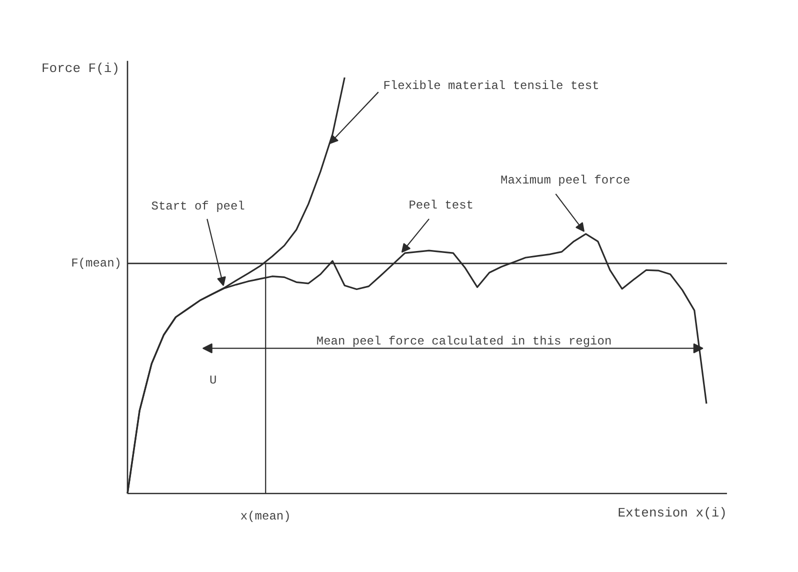 The image size is (798, 572). Describe the element at coordinates (198, 206) in the screenshot. I see `annotation: Start of peel` at that location.